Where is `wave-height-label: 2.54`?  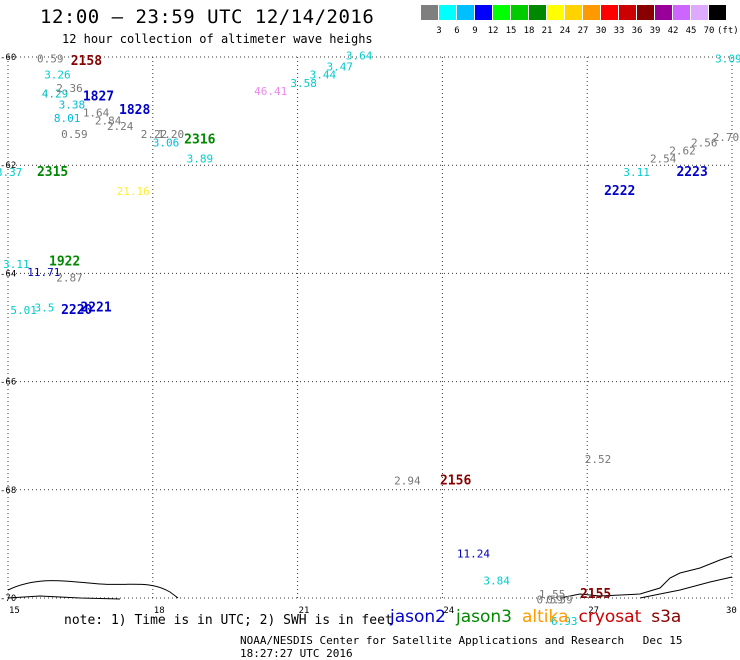 wave-height-label: 2.54 is located at coordinates (663, 158).